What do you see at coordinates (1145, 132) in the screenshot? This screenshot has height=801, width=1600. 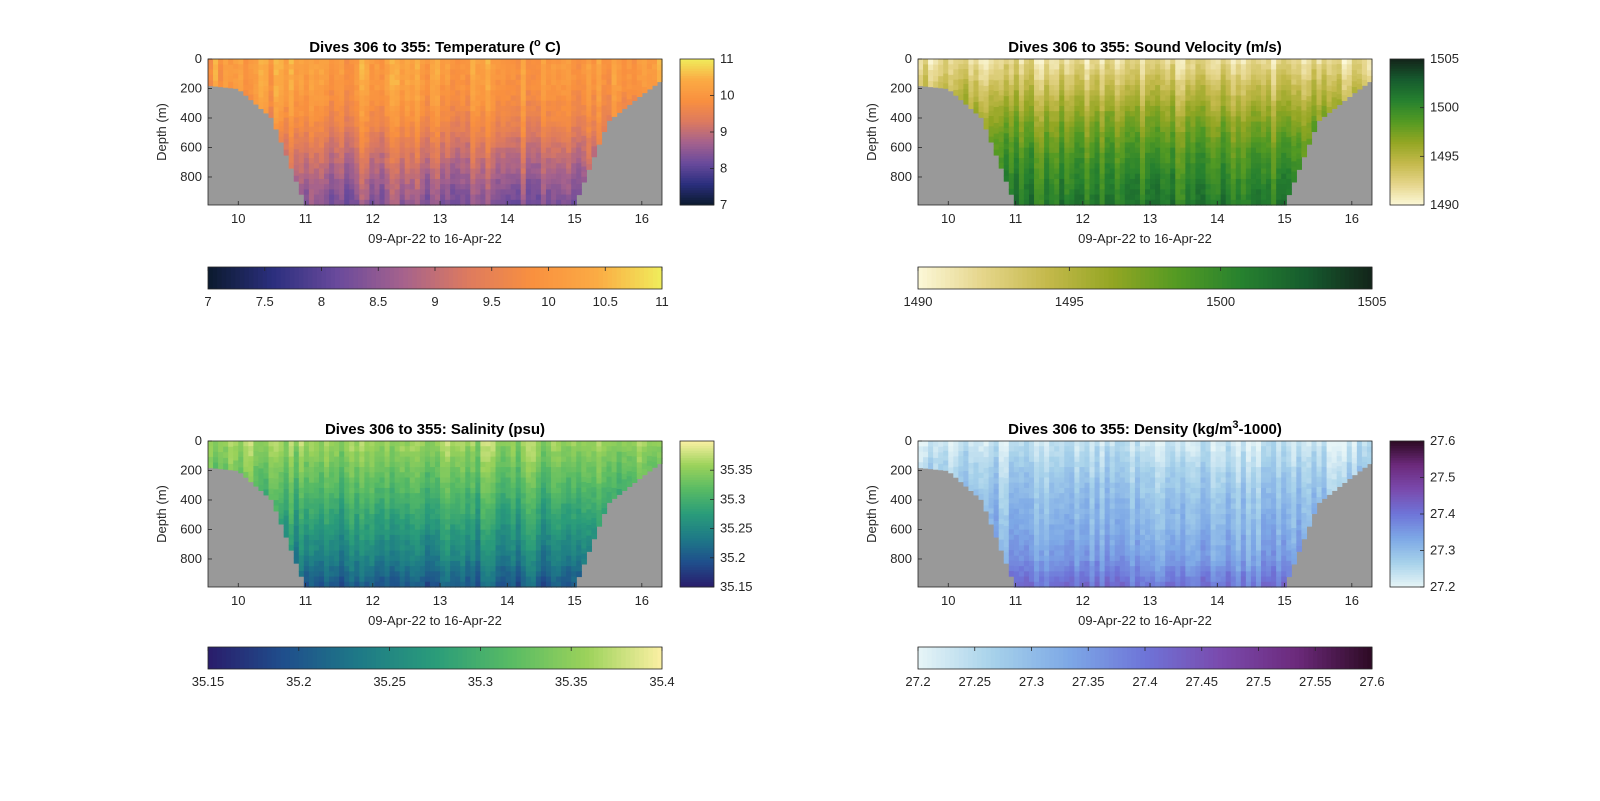 I see `heatmap` at bounding box center [1145, 132].